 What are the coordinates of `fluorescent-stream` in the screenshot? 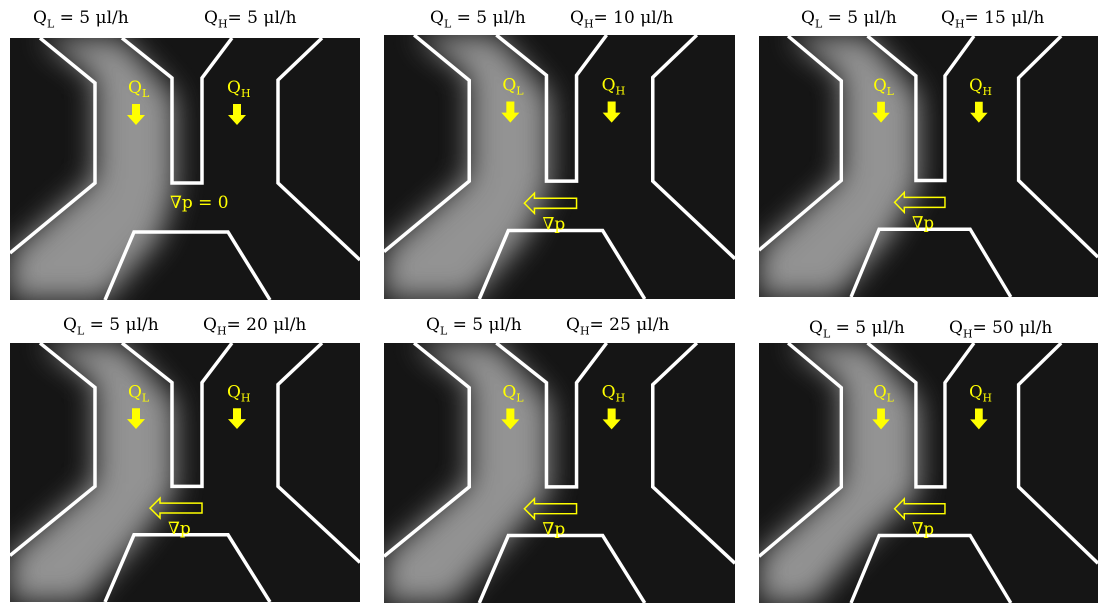 It's located at (839, 473).